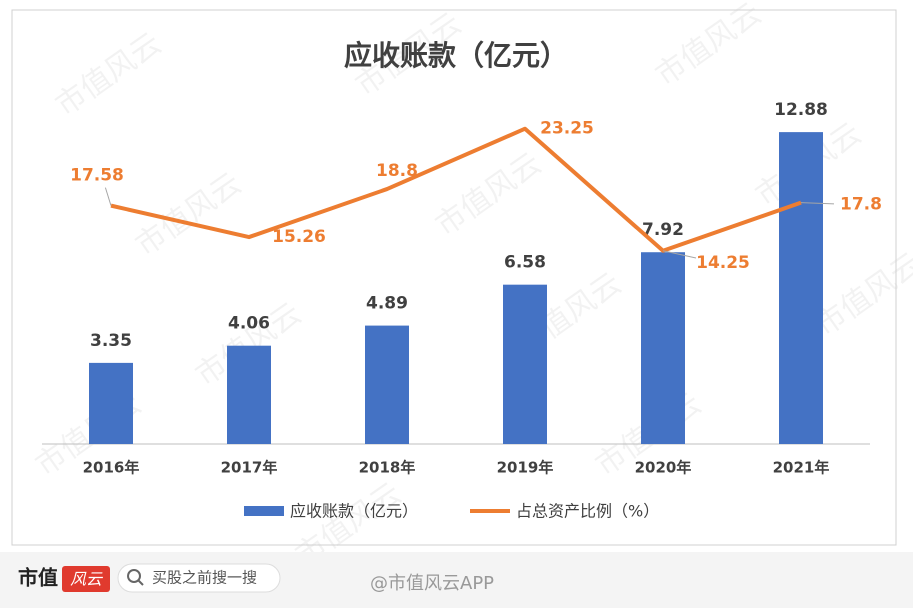 This screenshot has width=913, height=612. What do you see at coordinates (387, 468) in the screenshot?
I see `x-tick-label: 2018年` at bounding box center [387, 468].